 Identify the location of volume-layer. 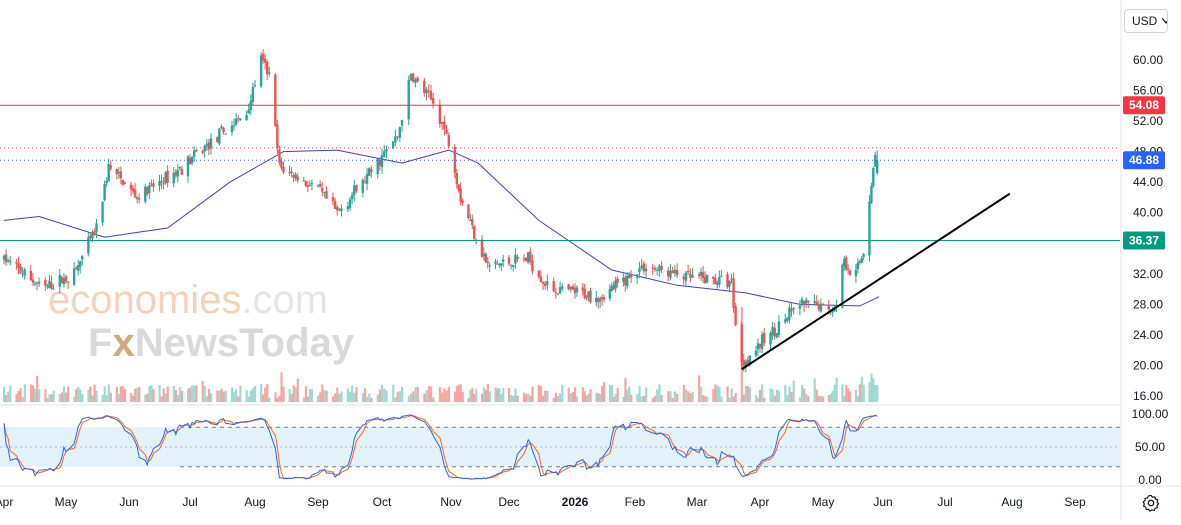
(441, 354).